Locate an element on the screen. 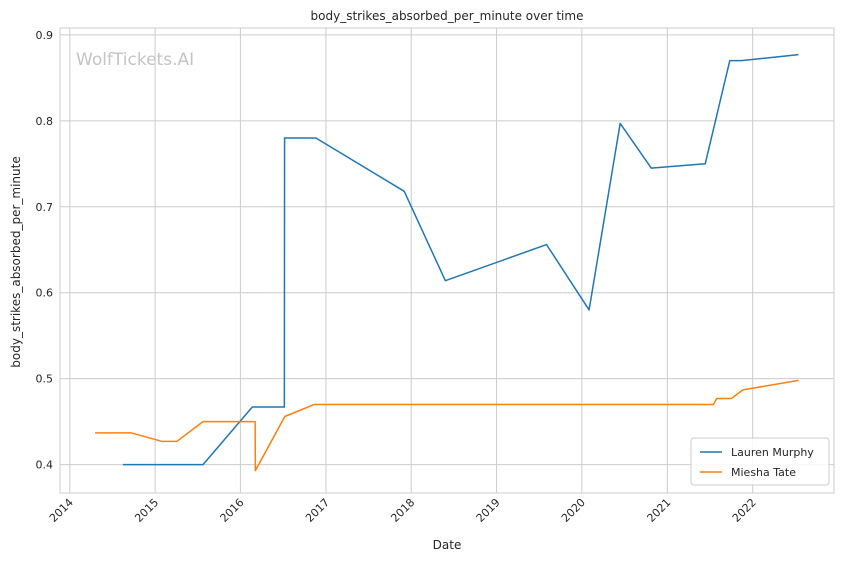  y-tick-label: 0.7 is located at coordinates (45, 207).